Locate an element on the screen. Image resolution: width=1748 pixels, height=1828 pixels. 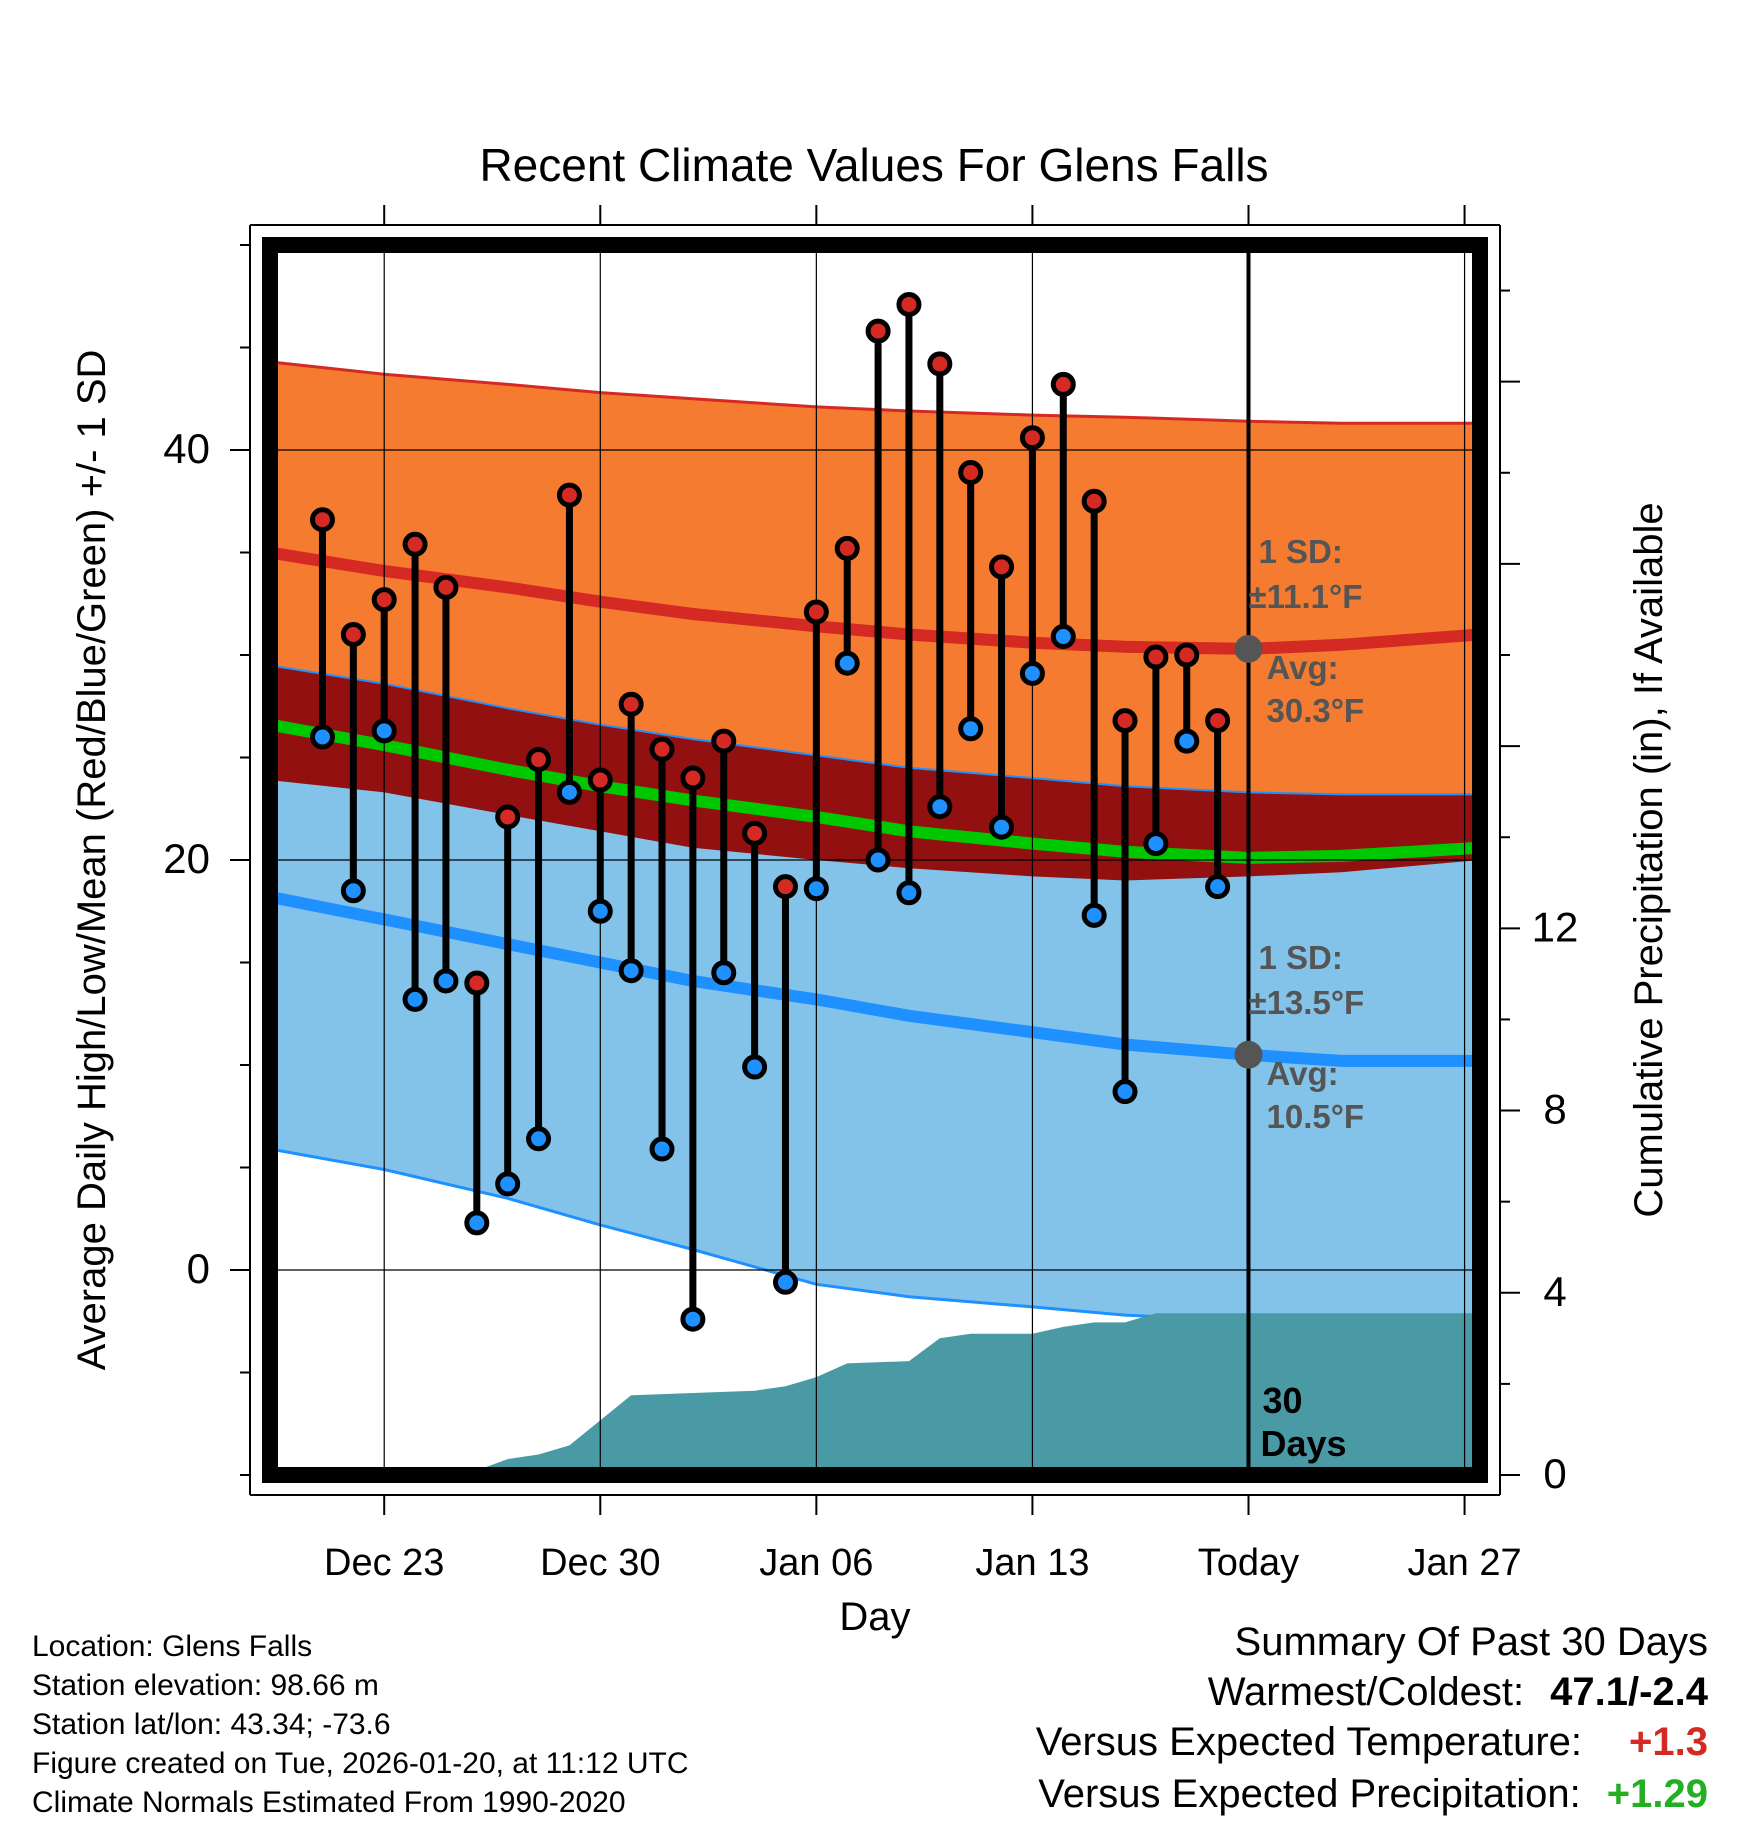
low-sd-upper-line is located at coordinates (875, 730).